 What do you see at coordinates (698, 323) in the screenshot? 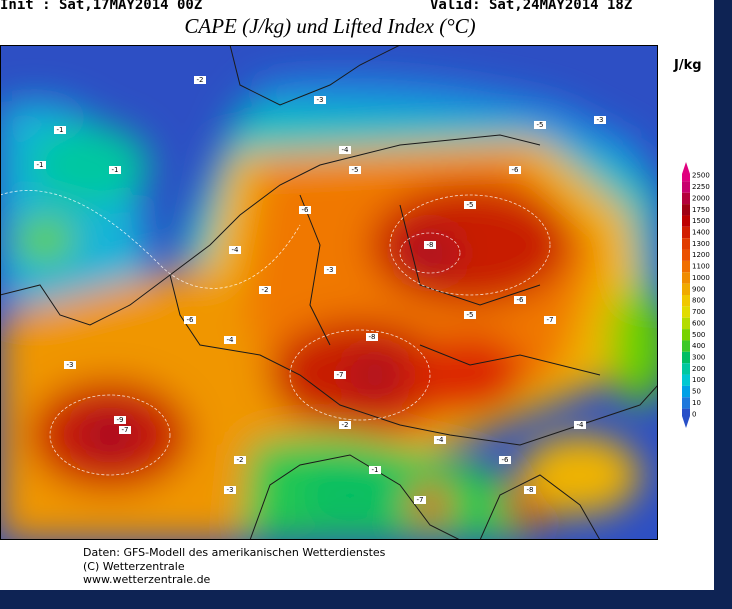
I see `colorbar-label: 600` at bounding box center [698, 323].